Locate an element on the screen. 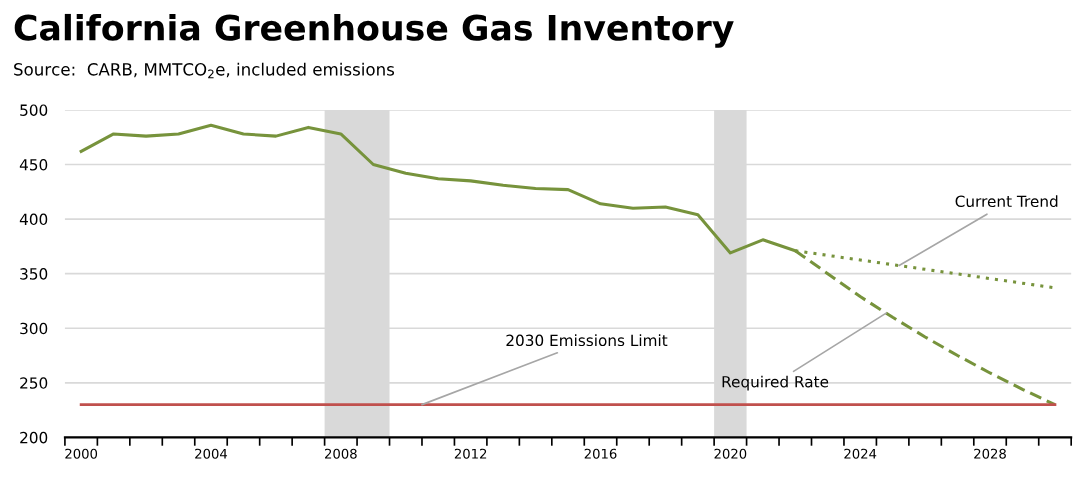 This screenshot has height=478, width=1082. y-tick-label: 400 is located at coordinates (33, 219).